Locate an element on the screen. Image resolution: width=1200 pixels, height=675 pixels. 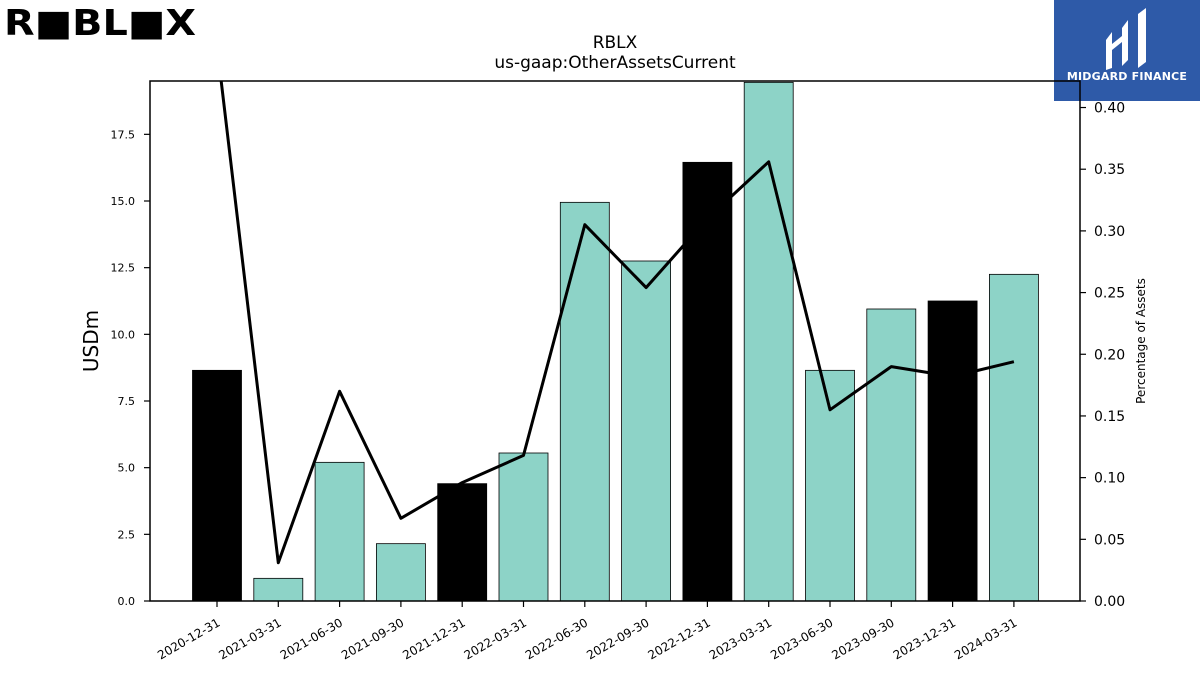
y2-axis-label: Percentage of Assets is located at coordinates (1141, 341).